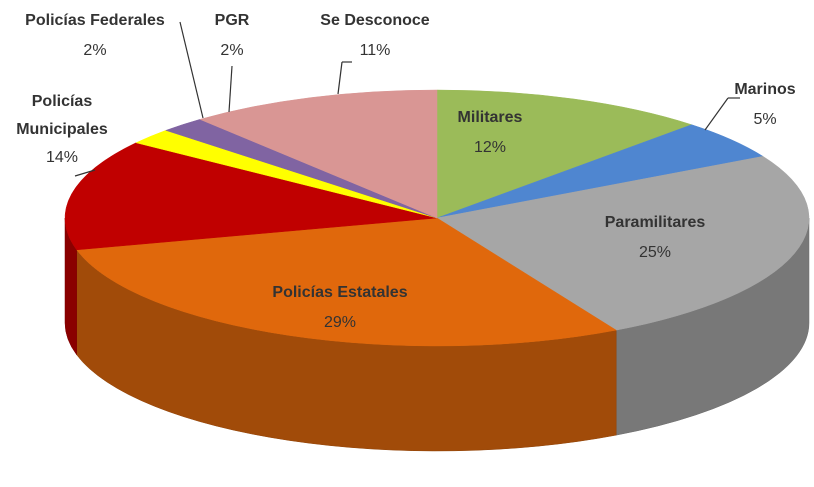 This screenshot has height=487, width=814. Describe the element at coordinates (340, 322) in the screenshot. I see `slice-value: 29%` at that location.